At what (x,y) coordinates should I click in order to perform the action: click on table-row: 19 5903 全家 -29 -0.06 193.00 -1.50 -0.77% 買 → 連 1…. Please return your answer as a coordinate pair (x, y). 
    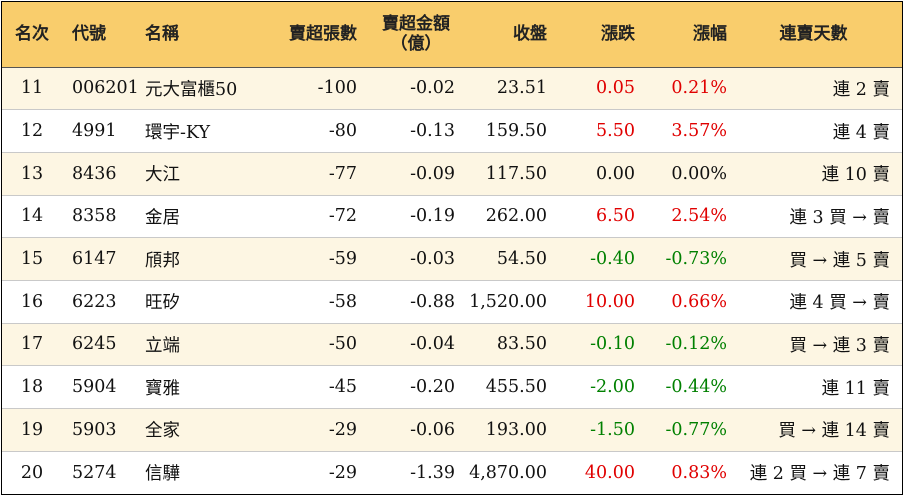
    Looking at the image, I should click on (452, 430).